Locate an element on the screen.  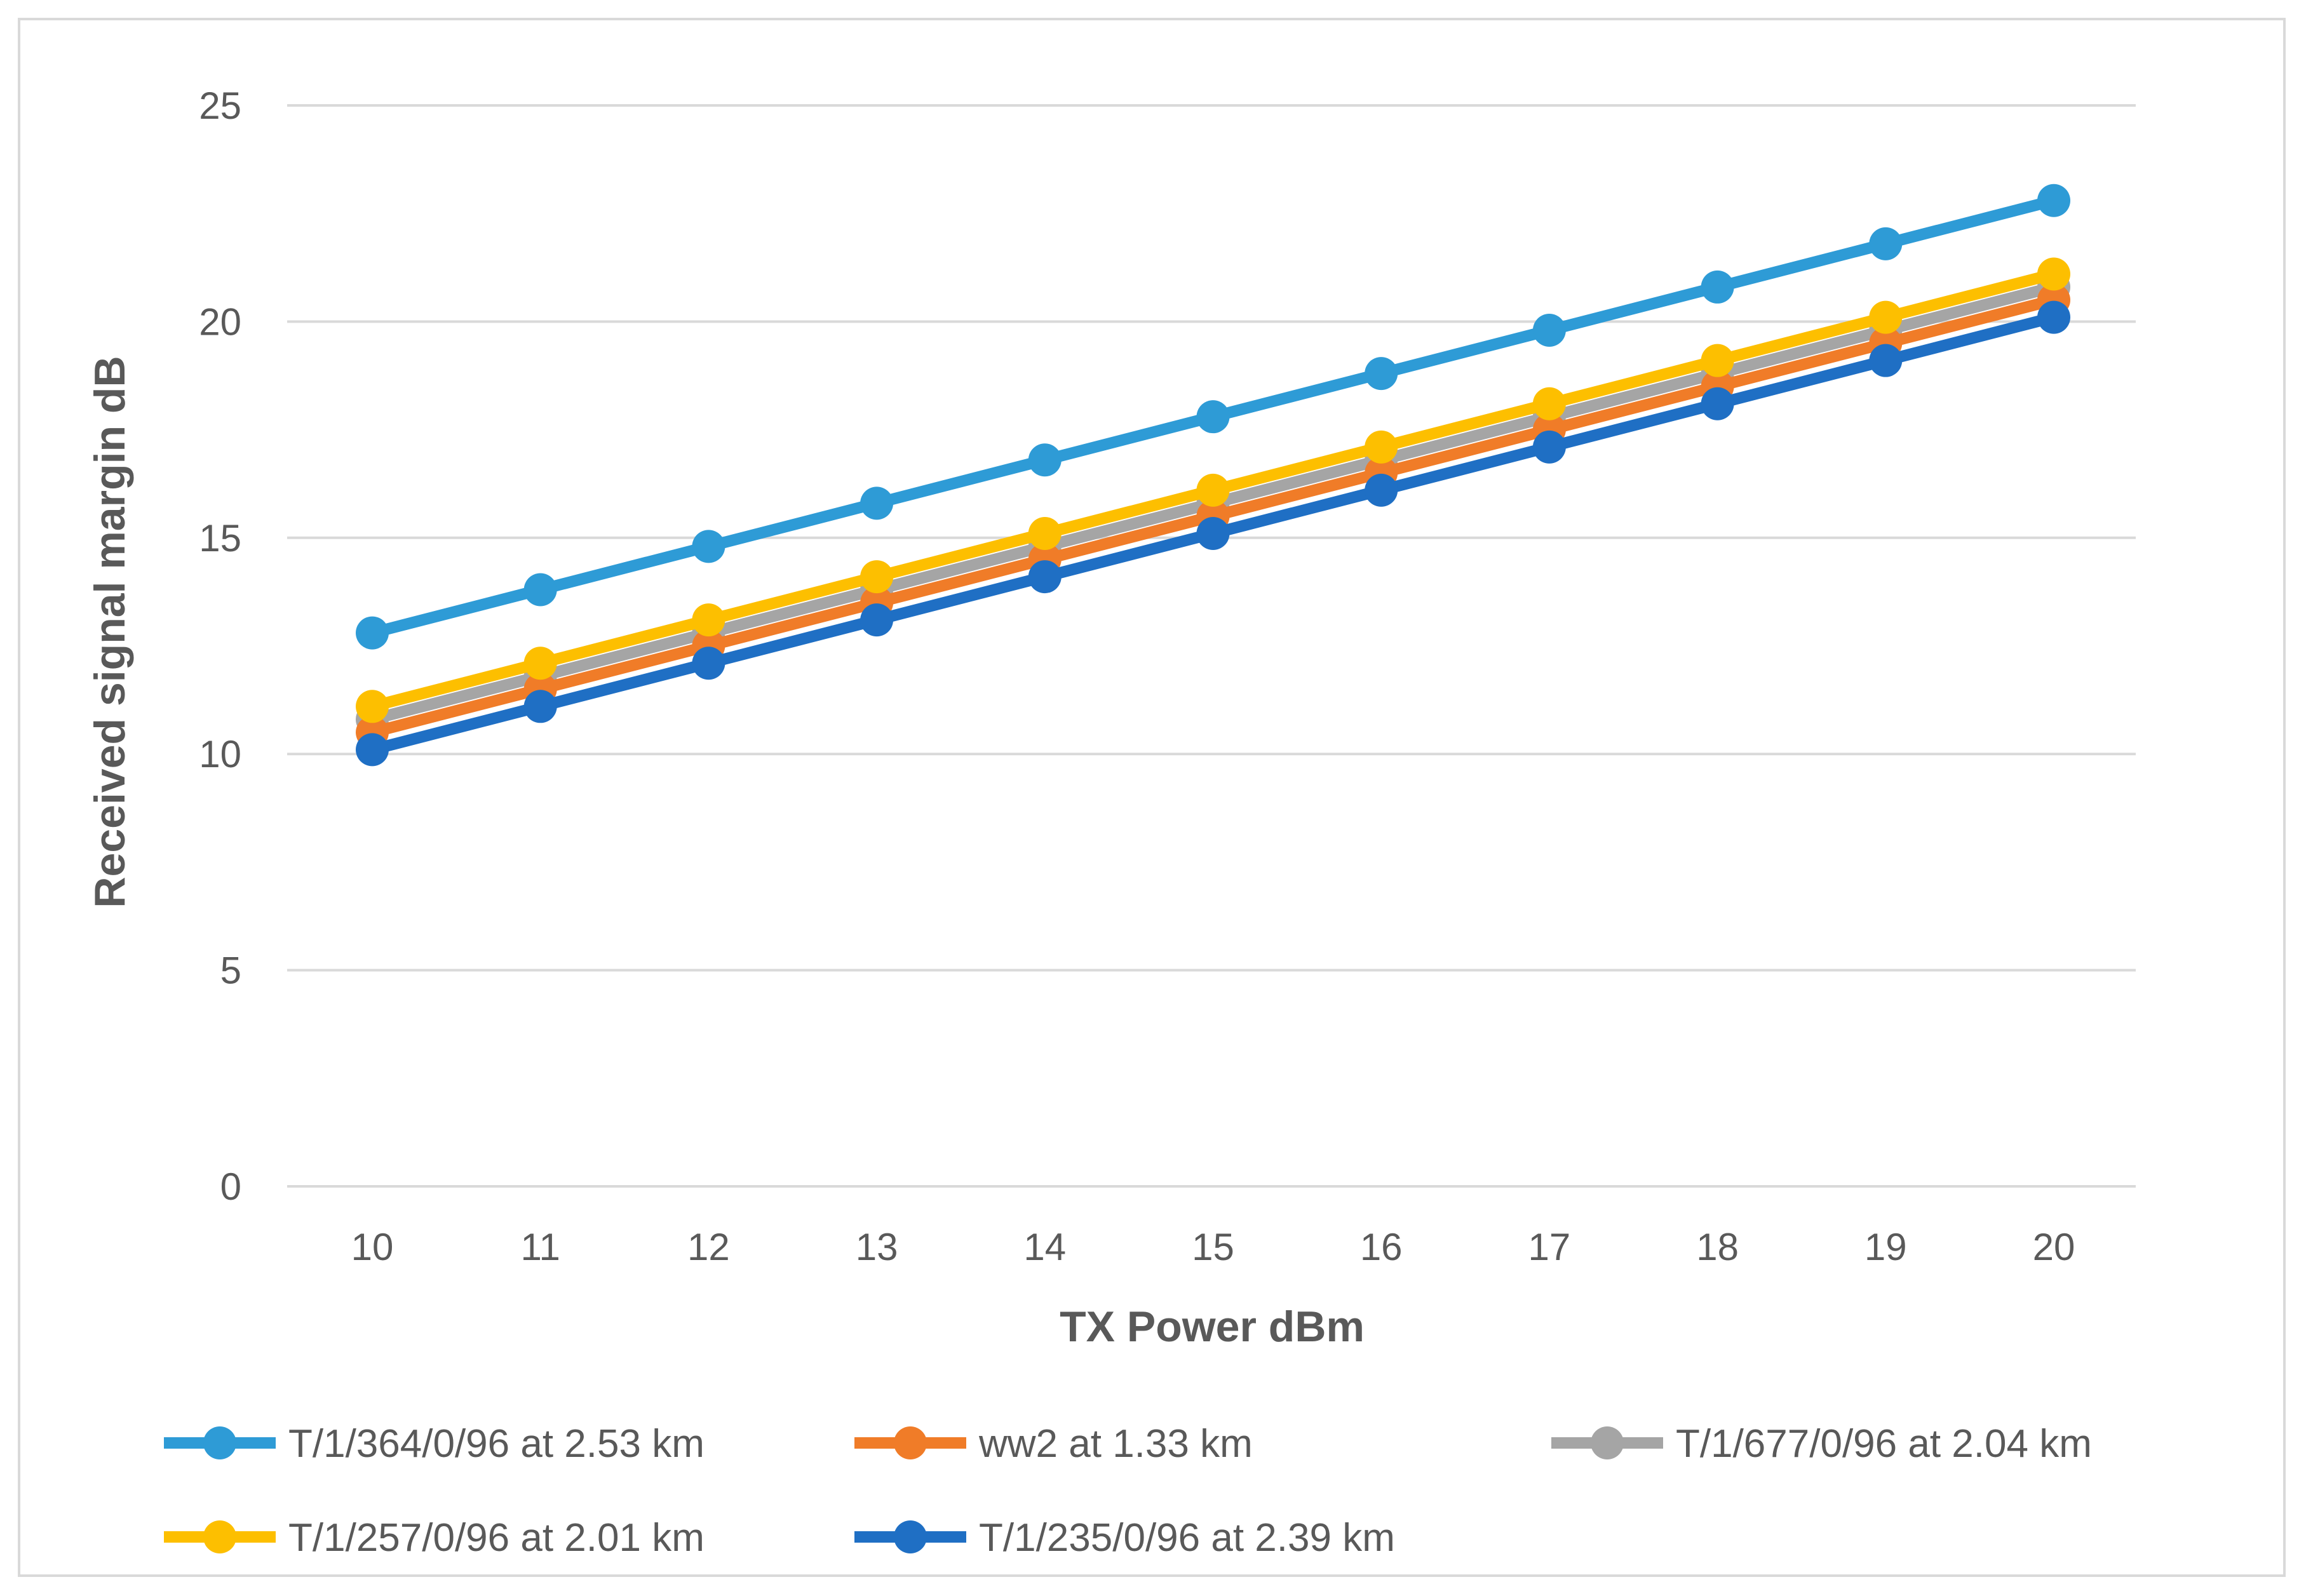
legend-item-1: T/1/364/0/96 at 2.53 km is located at coordinates (434, 1444).